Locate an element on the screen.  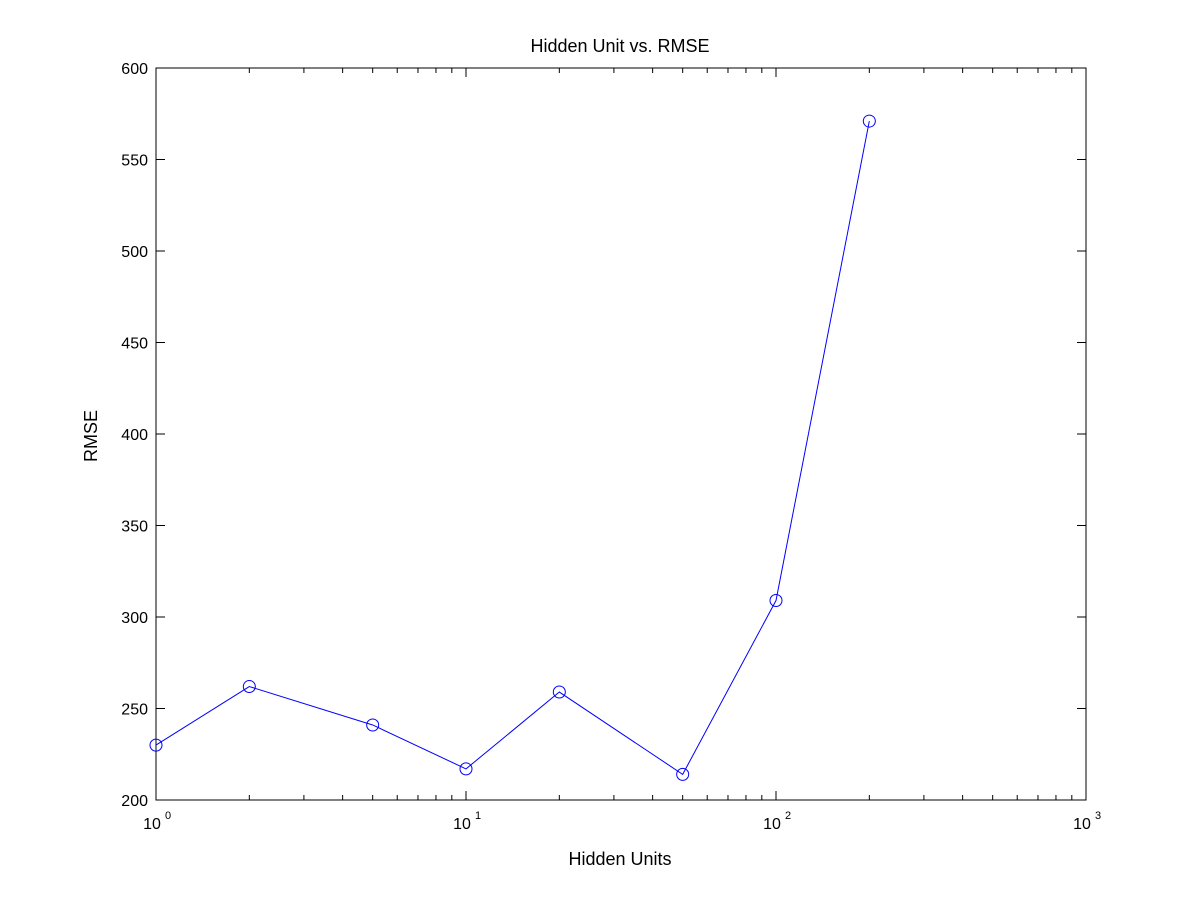
x-tick-exponent: 0 is located at coordinates (168, 816).